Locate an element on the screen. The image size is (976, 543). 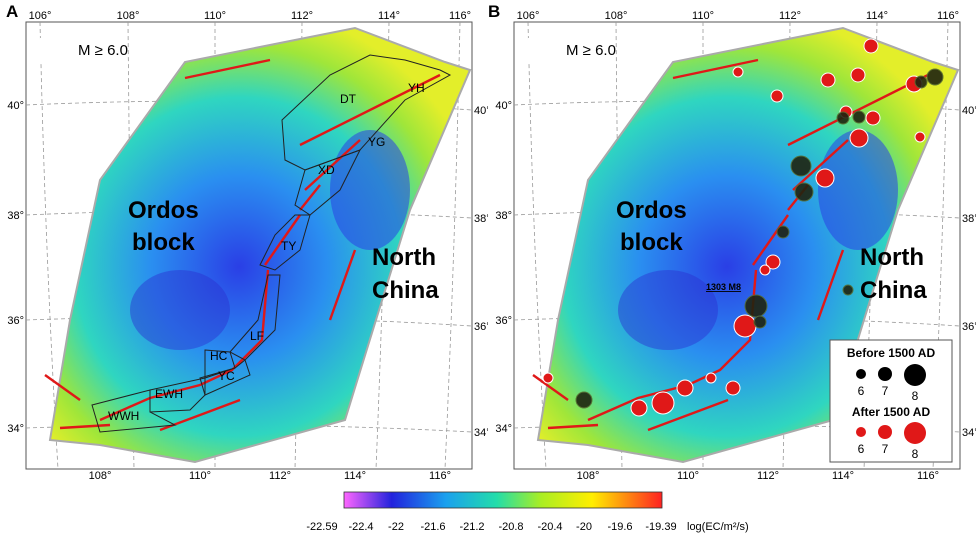
colorbar-tick: -19.6 is located at coordinates (619, 527).